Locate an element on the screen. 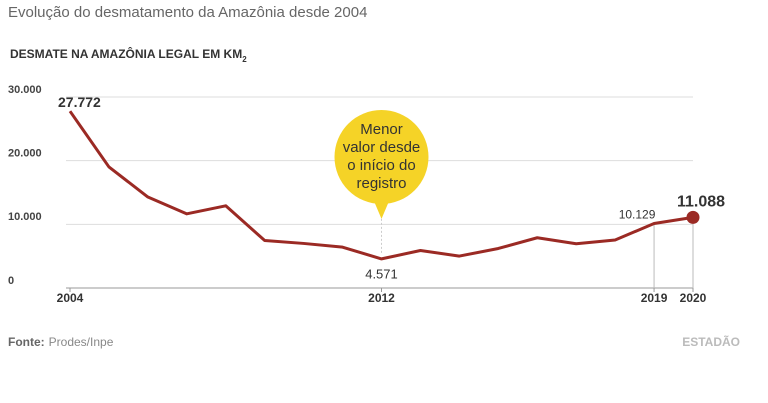 Image resolution: width=768 pixels, height=403 pixels. annotation-bubble is located at coordinates (381, 157).